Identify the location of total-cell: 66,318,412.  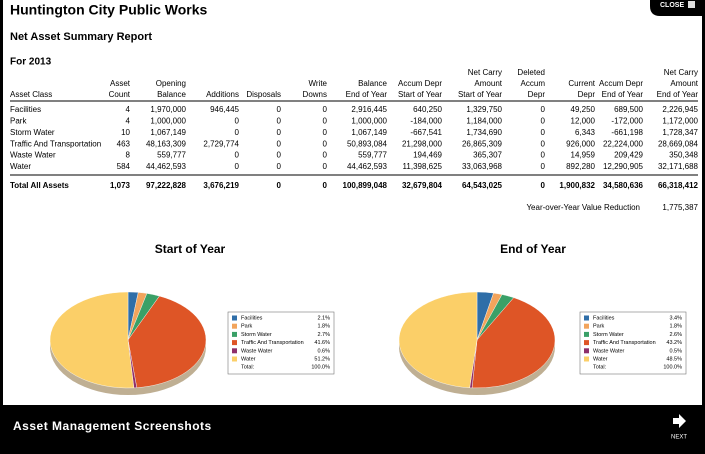
(678, 185).